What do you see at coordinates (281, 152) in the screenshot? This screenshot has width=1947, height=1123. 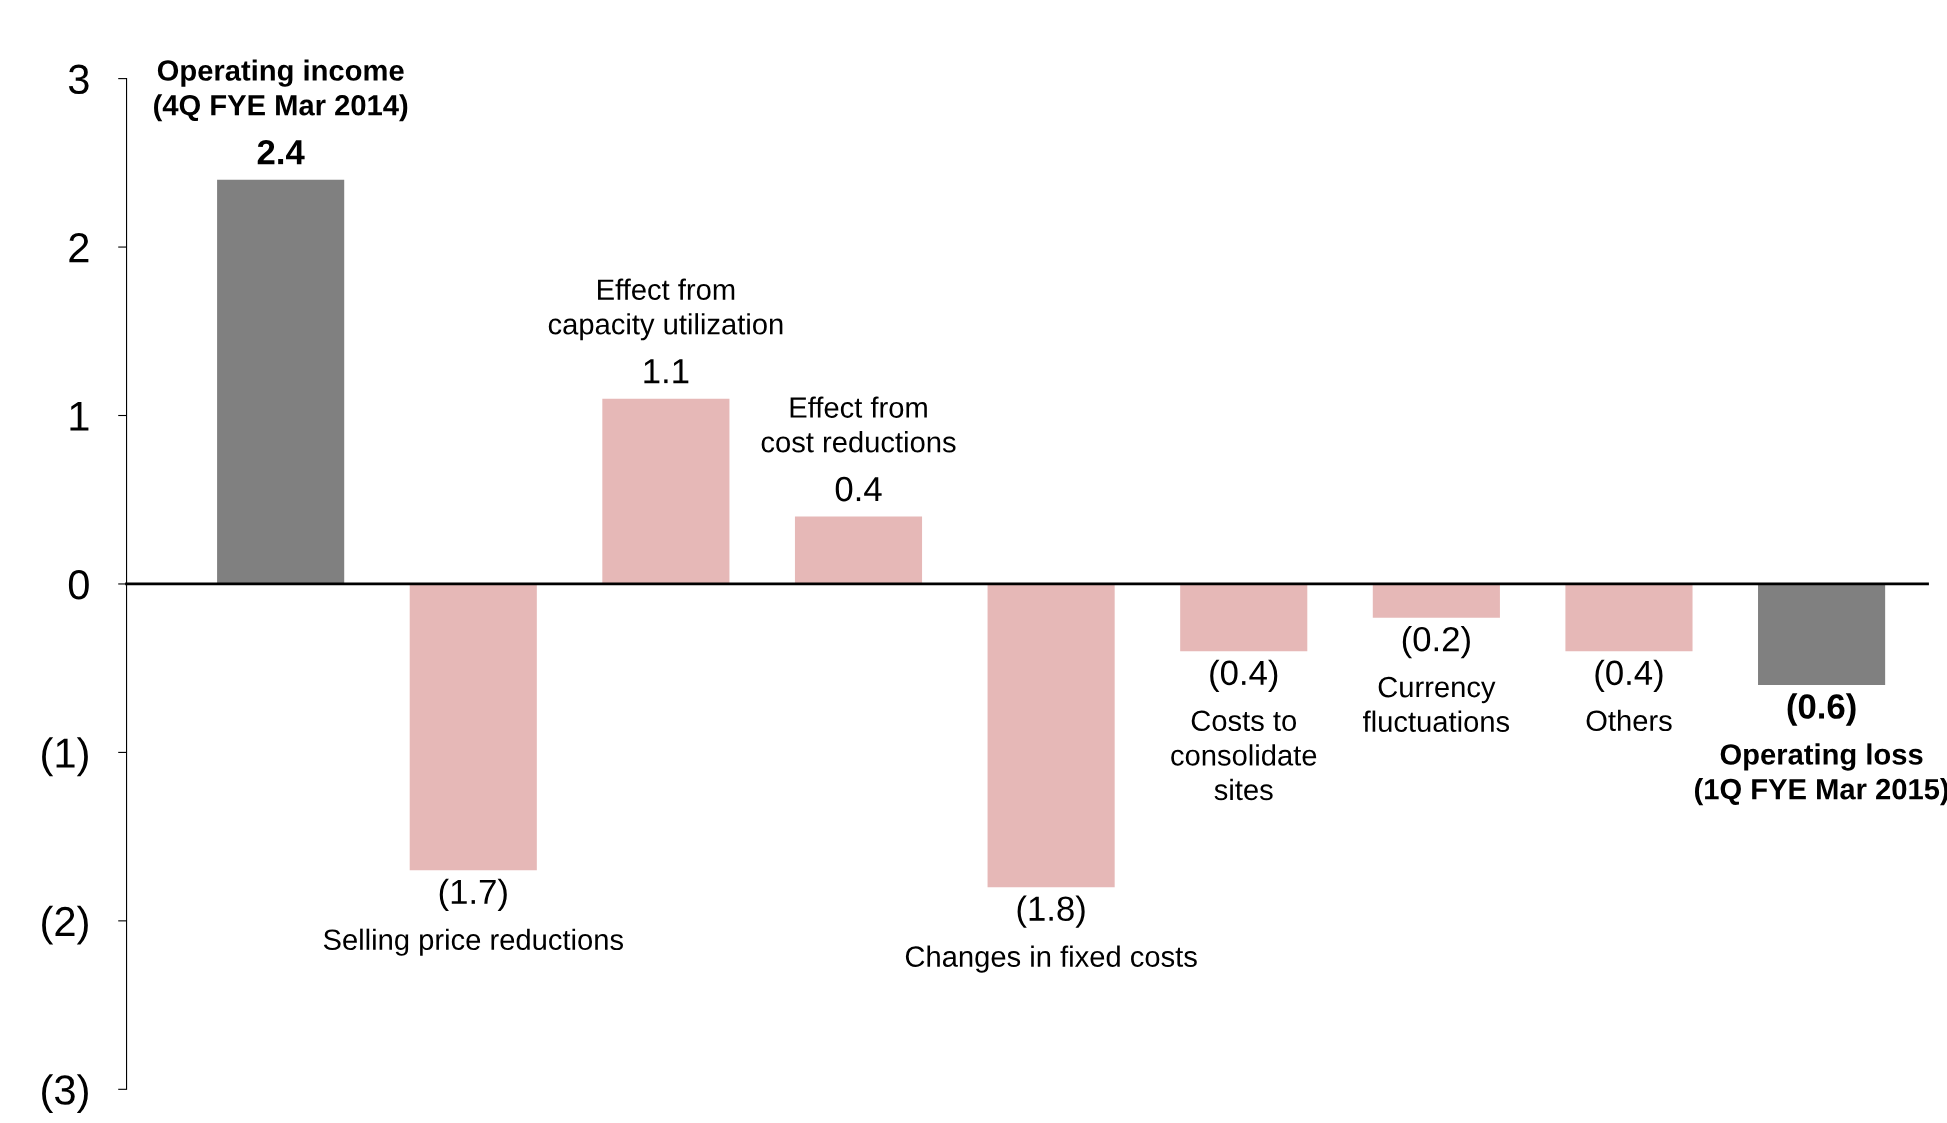 I see `data-label: 2.4` at bounding box center [281, 152].